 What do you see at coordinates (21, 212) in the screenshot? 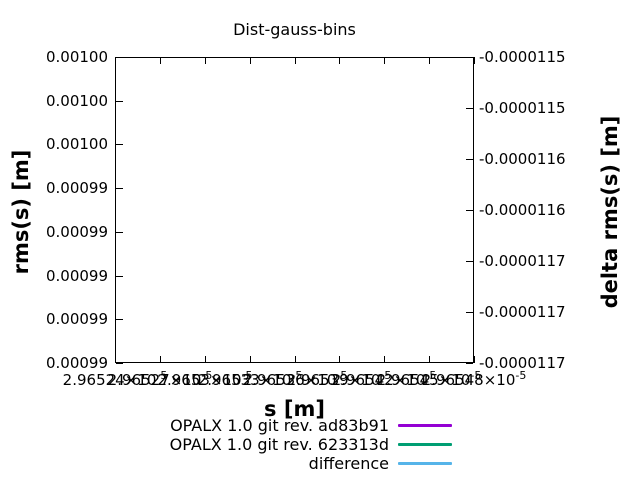
I see `y-left-axis-title: rms(s) [m]` at bounding box center [21, 212].